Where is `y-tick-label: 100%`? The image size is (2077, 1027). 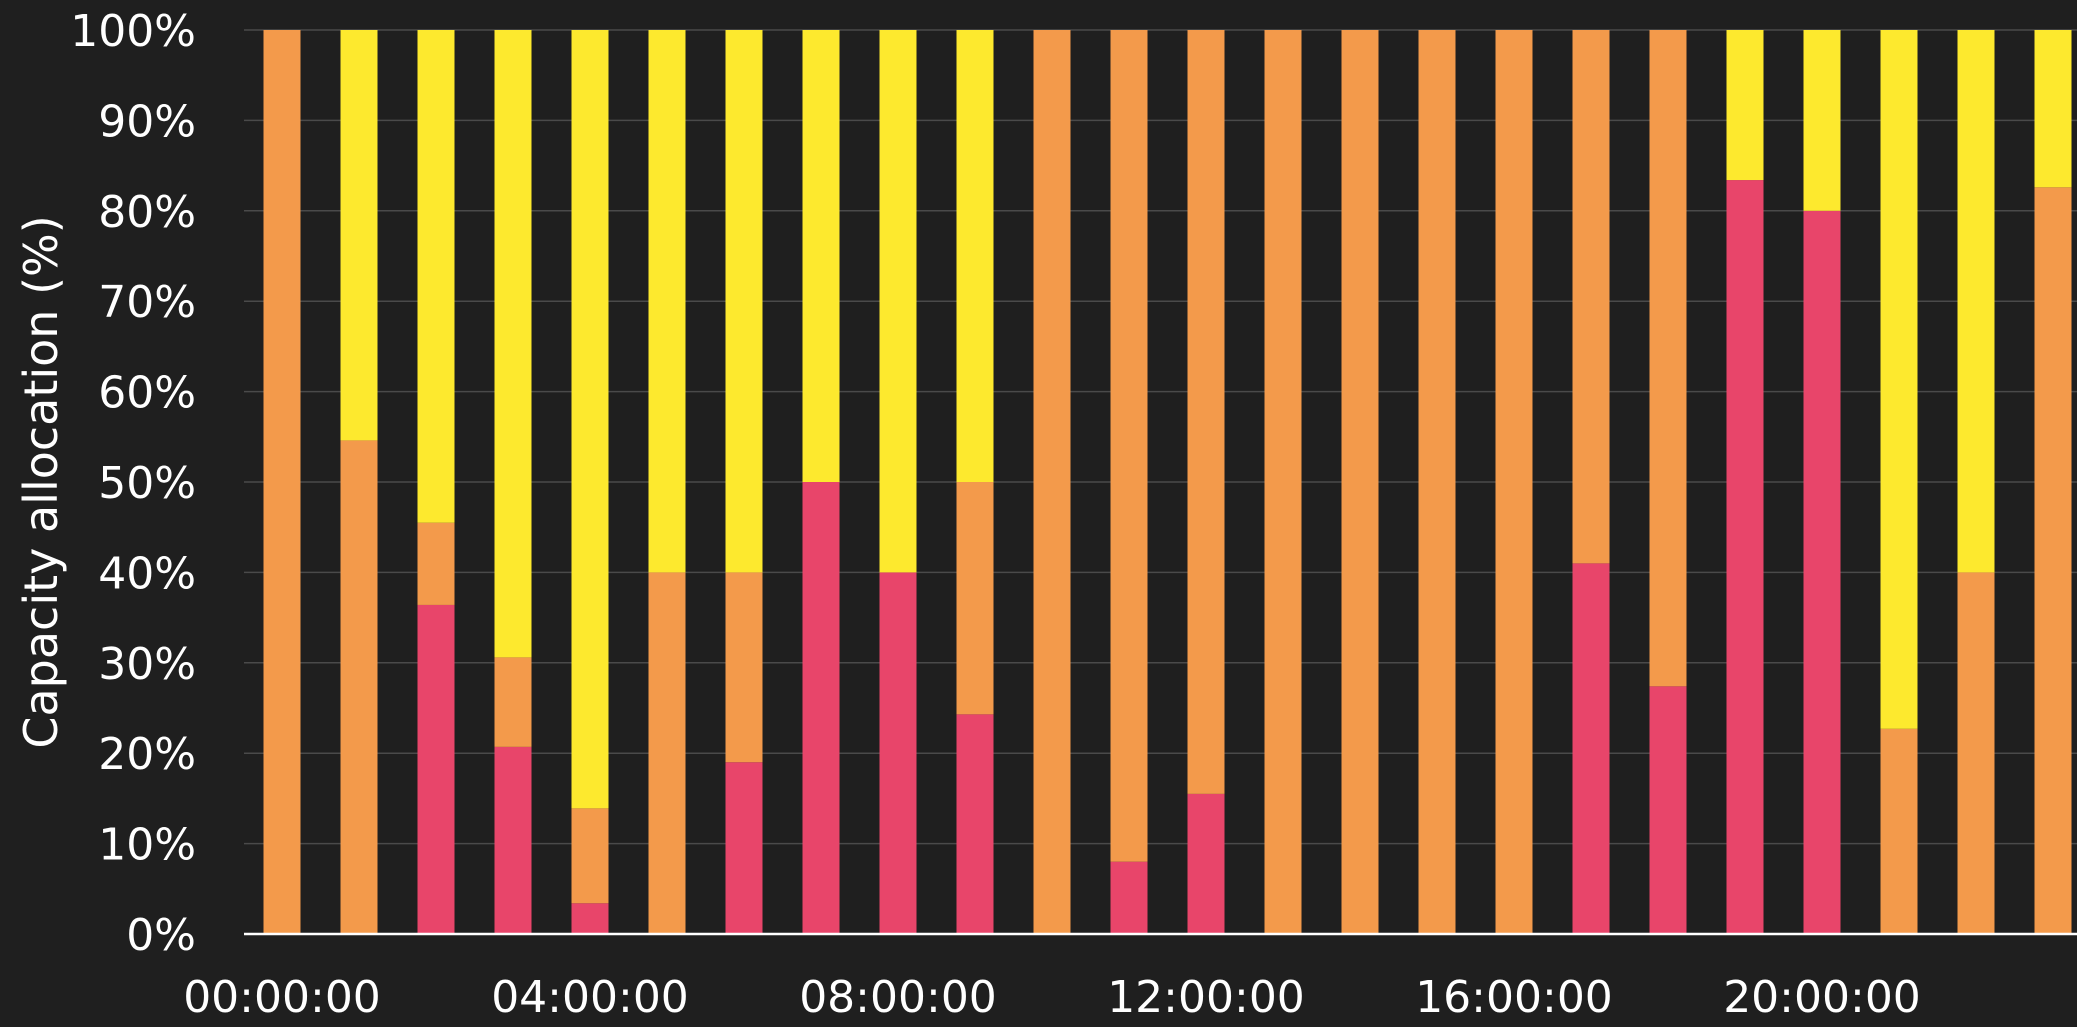
y-tick-label: 100% is located at coordinates (133, 31).